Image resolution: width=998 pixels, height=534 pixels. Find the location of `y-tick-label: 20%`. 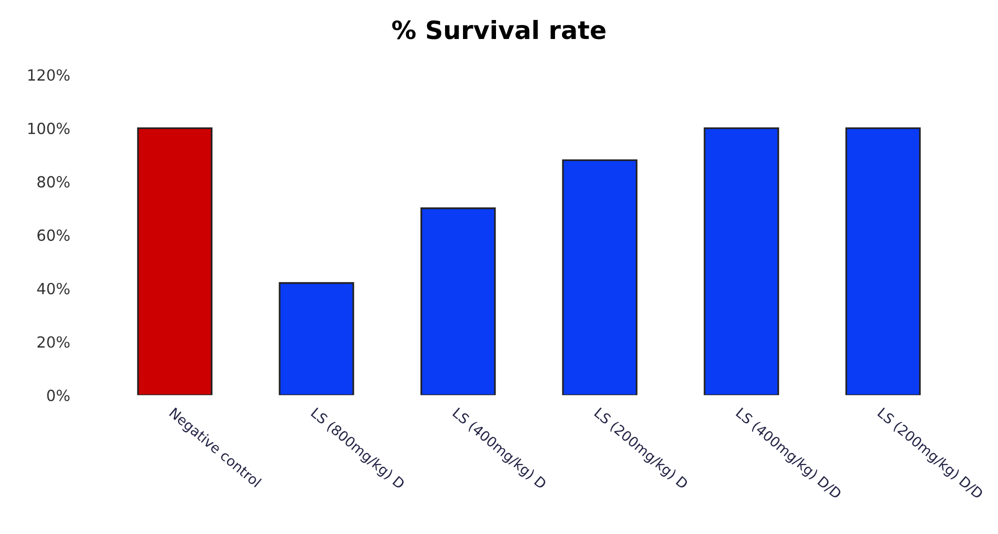

y-tick-label: 20% is located at coordinates (54, 342).